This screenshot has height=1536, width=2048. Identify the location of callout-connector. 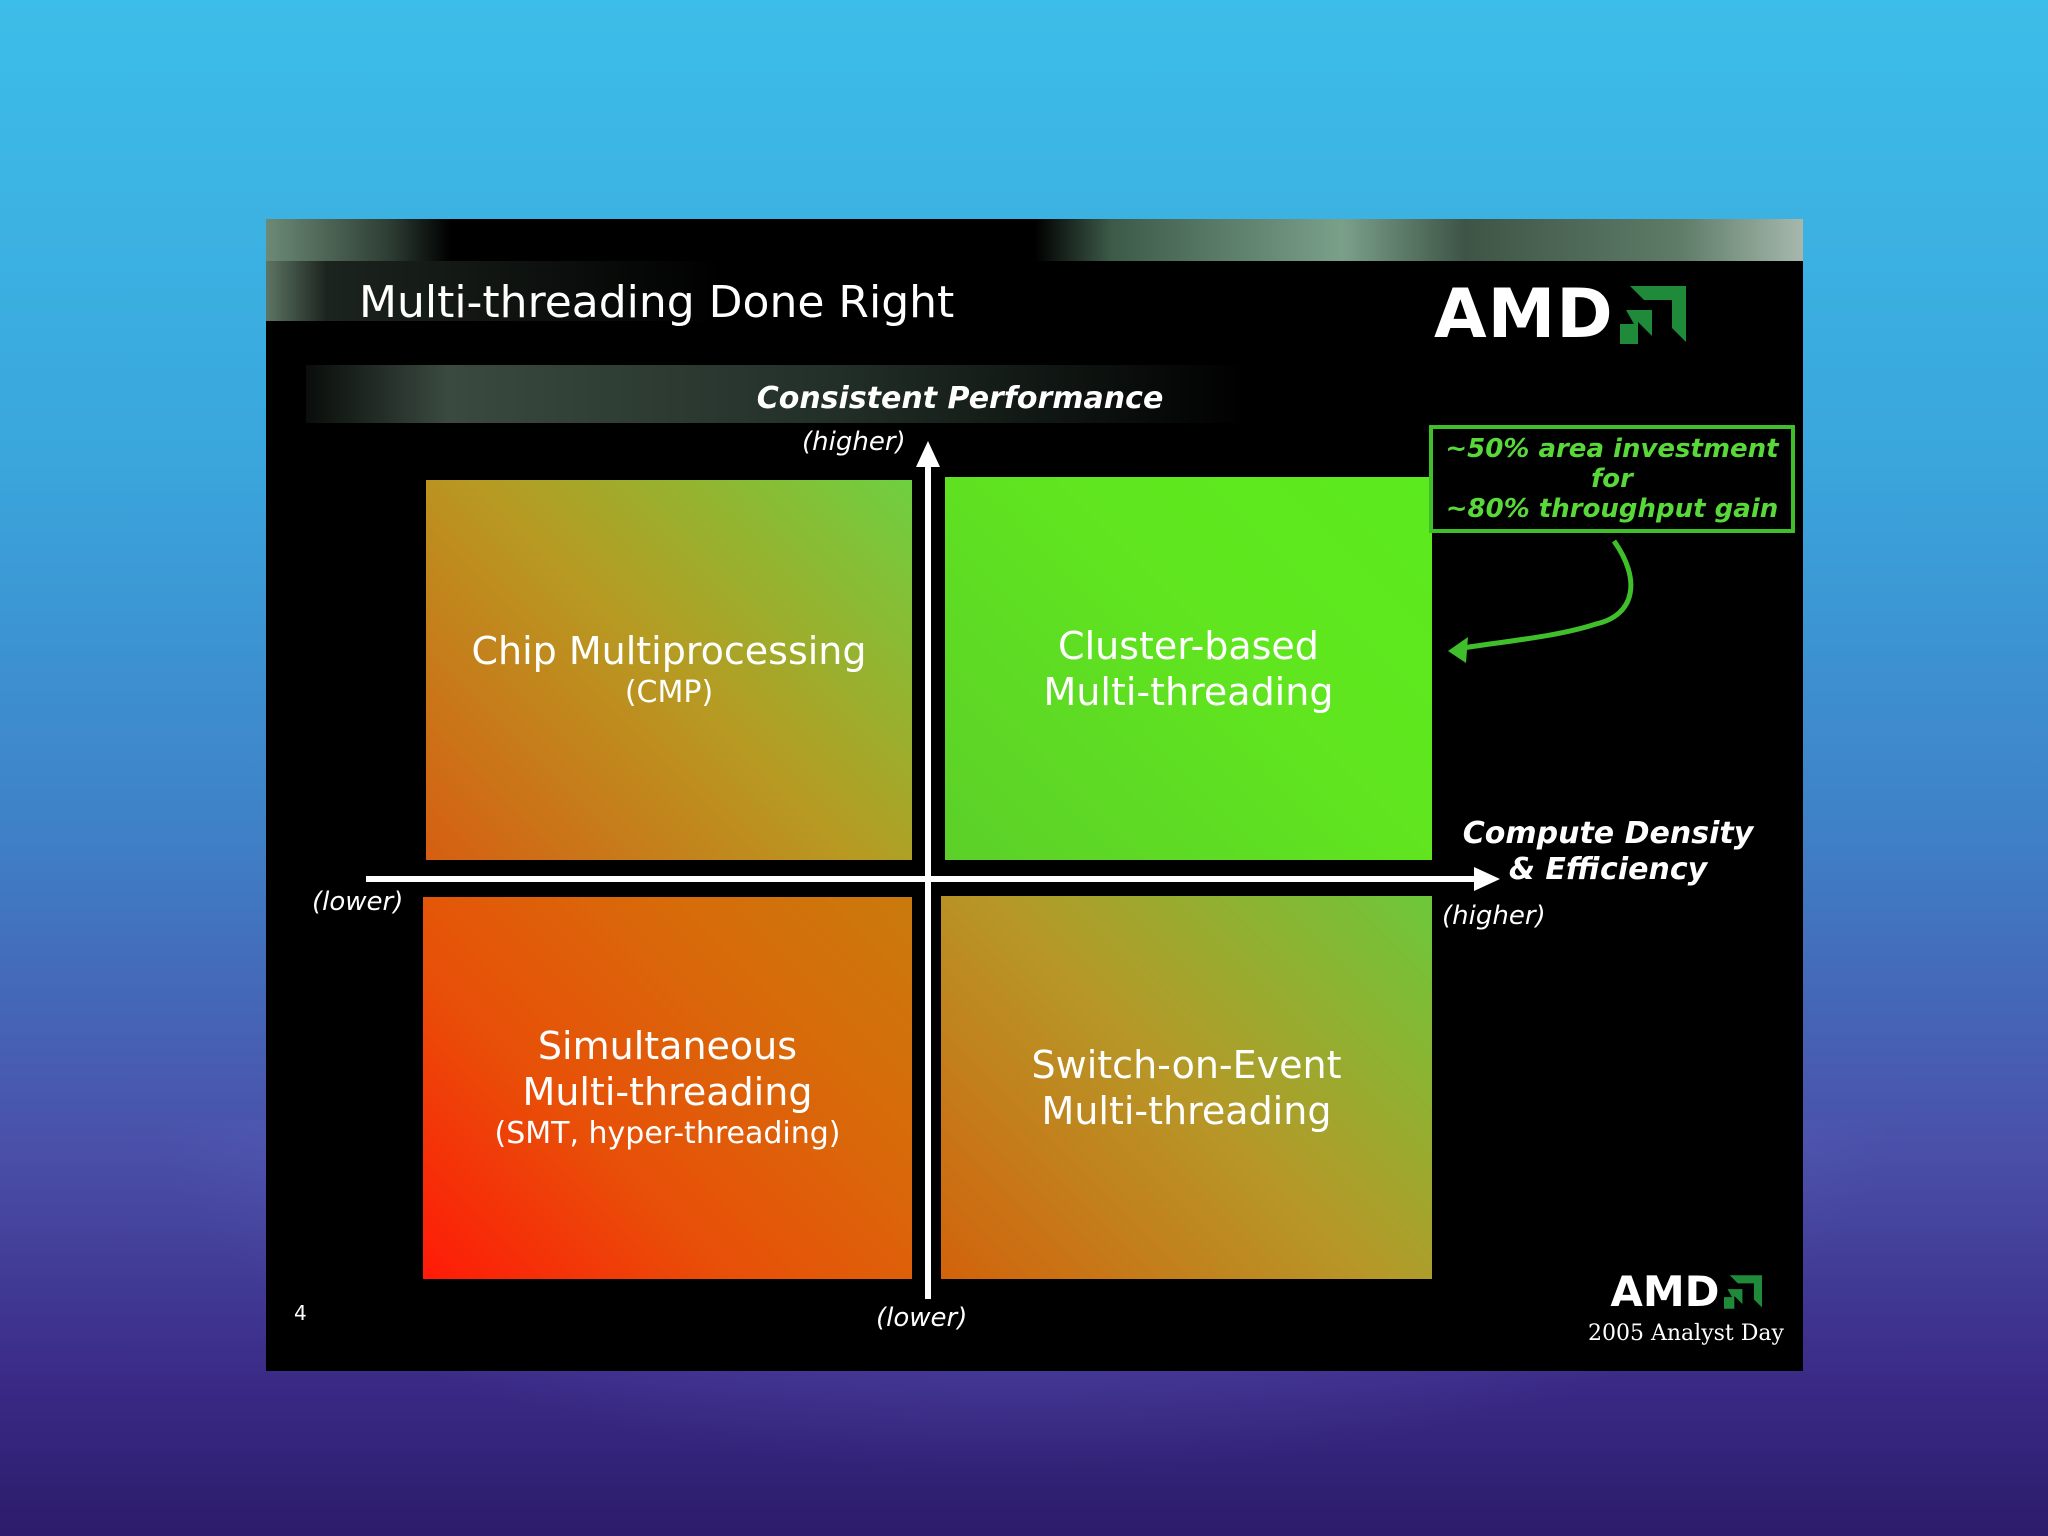
(1544, 595).